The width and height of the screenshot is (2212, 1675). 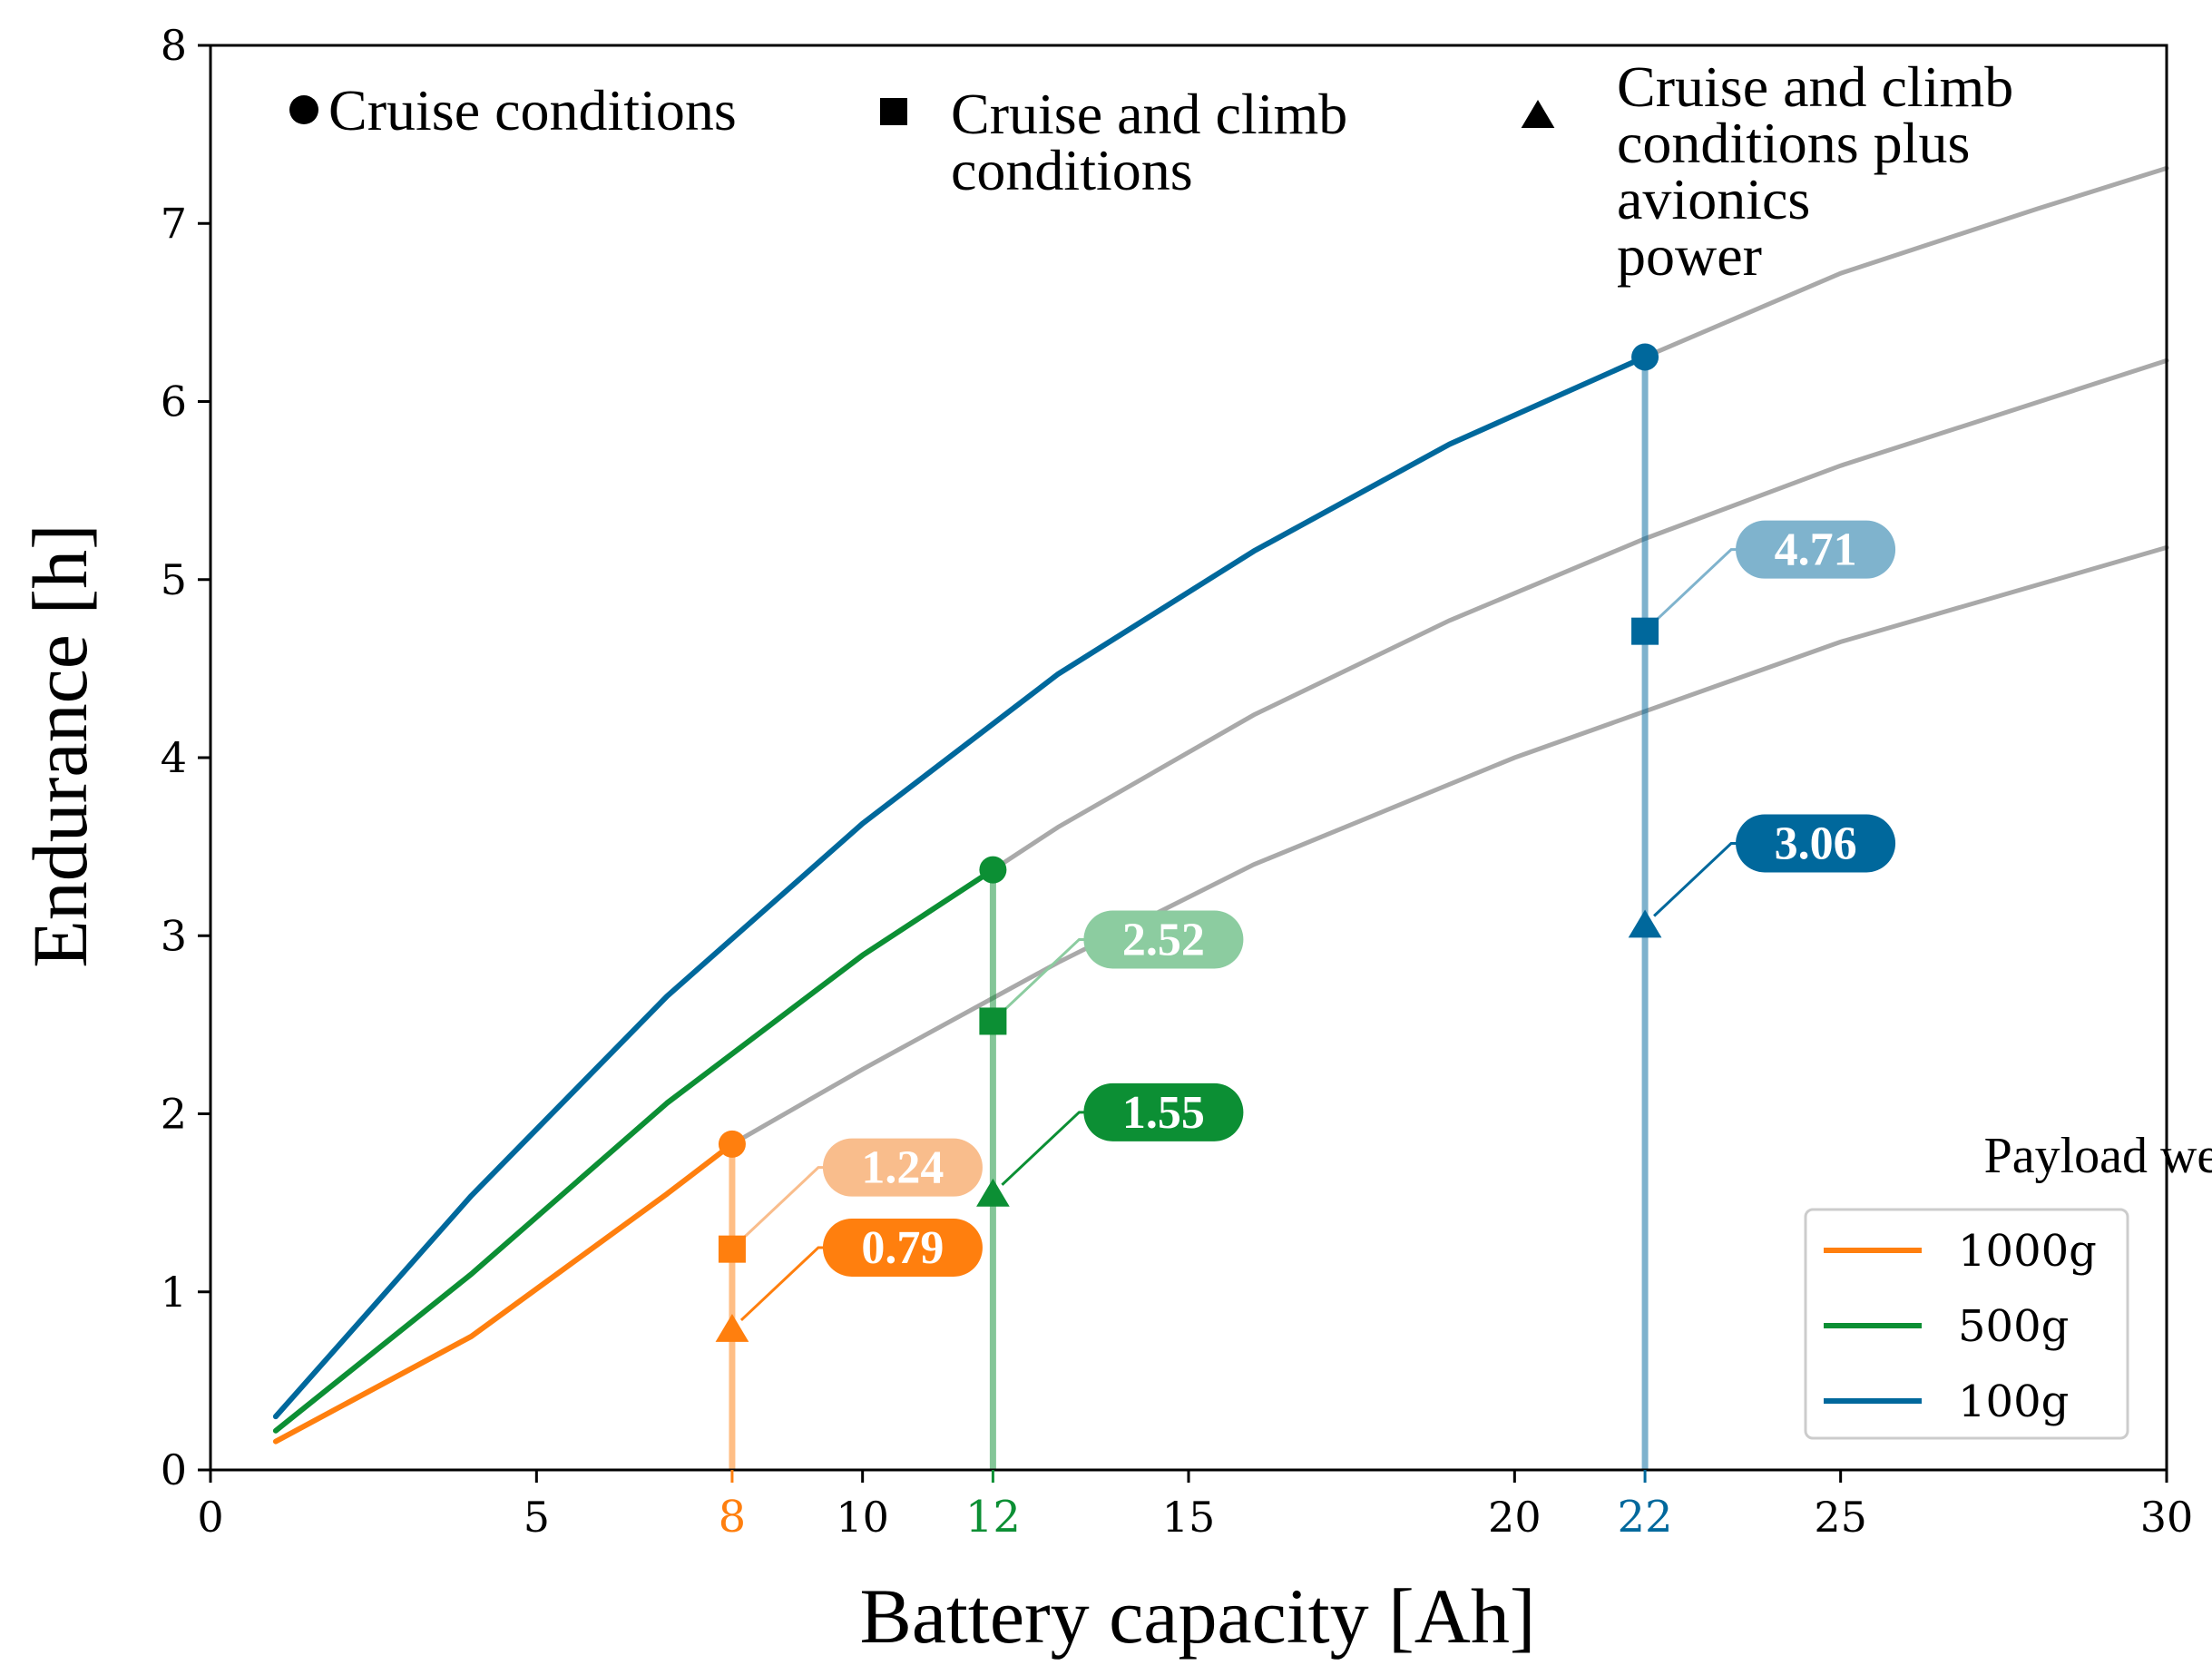 What do you see at coordinates (993, 1021) in the screenshot?
I see `marker-cruise-climb-500g` at bounding box center [993, 1021].